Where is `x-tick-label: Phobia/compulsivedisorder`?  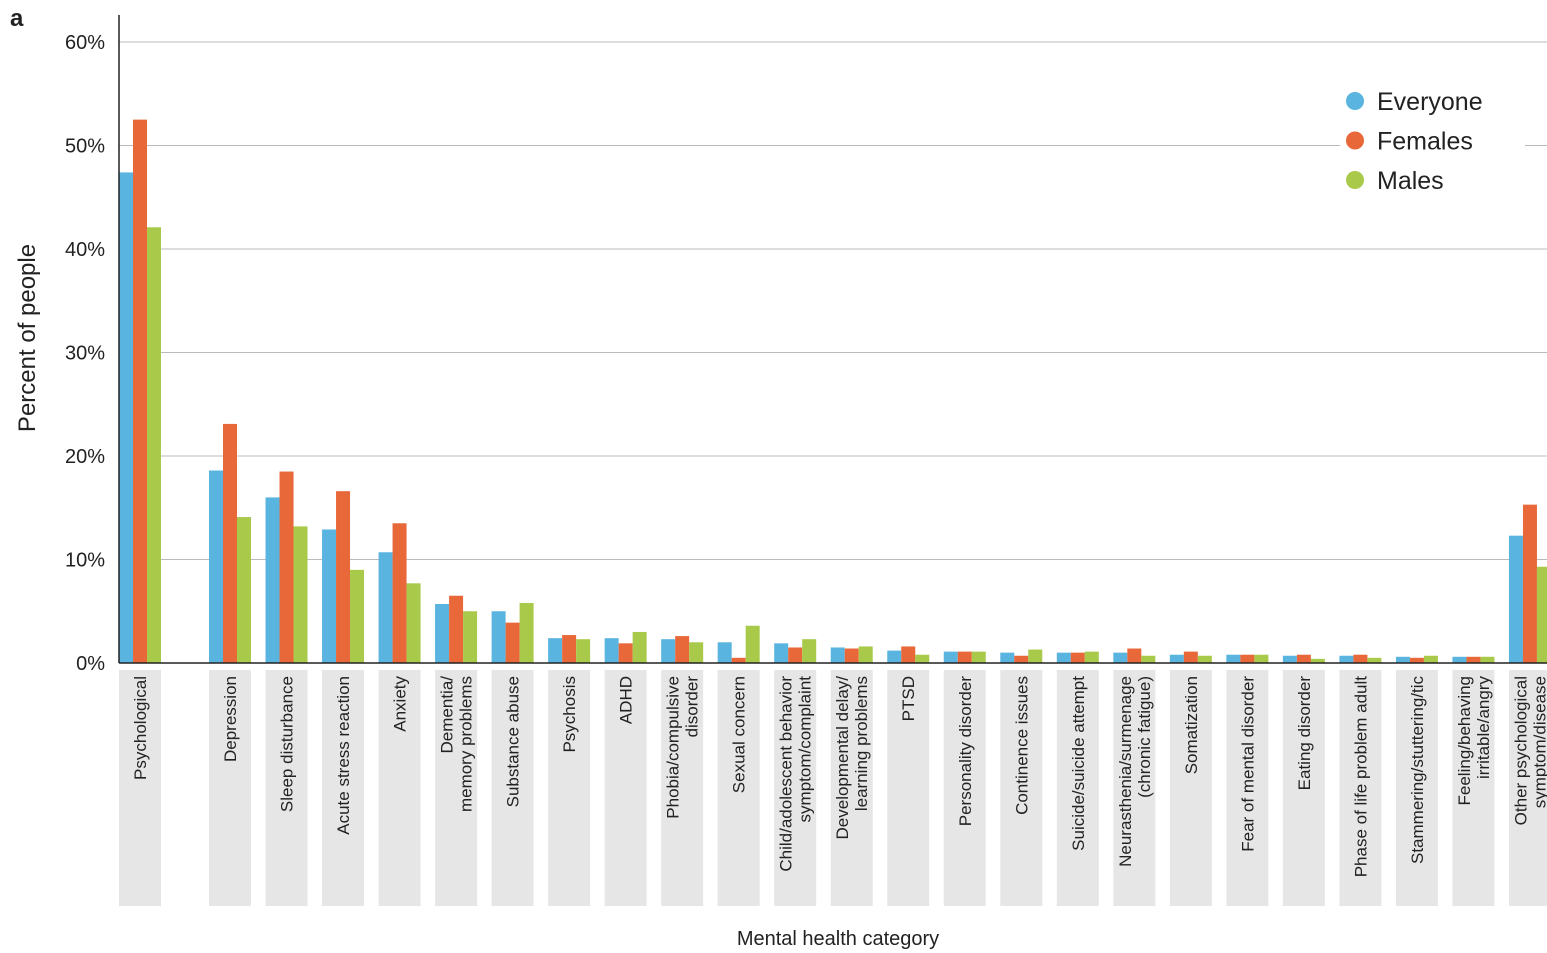
x-tick-label: Phobia/compulsivedisorder is located at coordinates (683, 747).